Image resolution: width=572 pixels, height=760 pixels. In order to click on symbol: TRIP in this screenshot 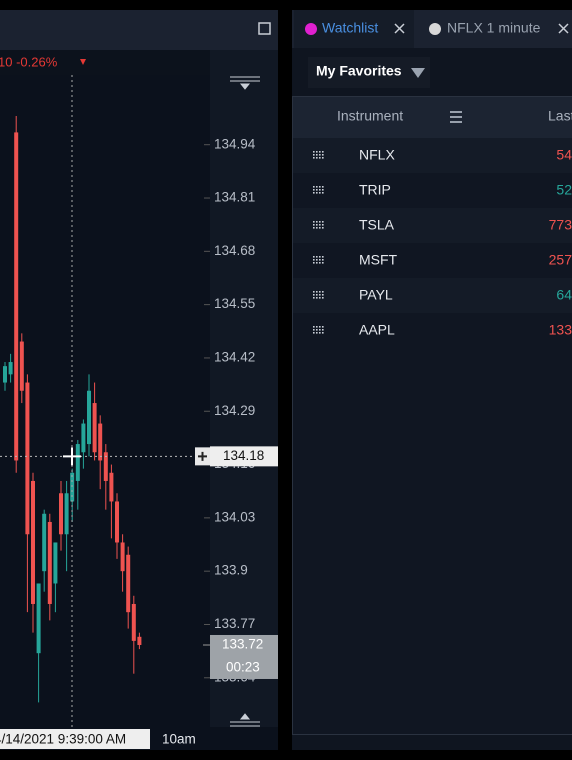, I will do `click(375, 190)`.